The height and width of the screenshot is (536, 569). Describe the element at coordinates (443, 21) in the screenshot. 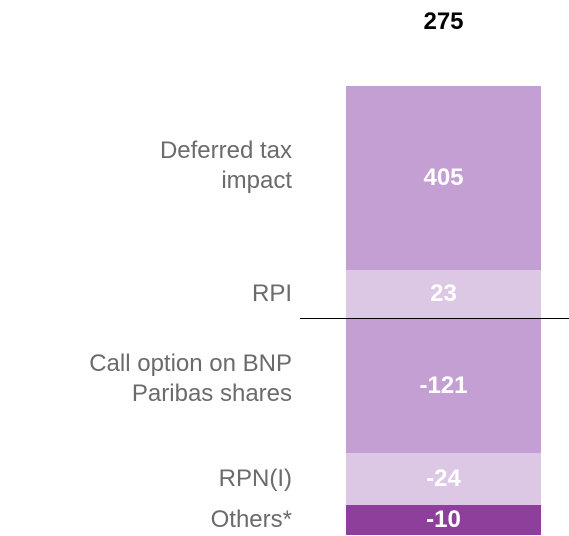

I see `total-label: 275` at that location.